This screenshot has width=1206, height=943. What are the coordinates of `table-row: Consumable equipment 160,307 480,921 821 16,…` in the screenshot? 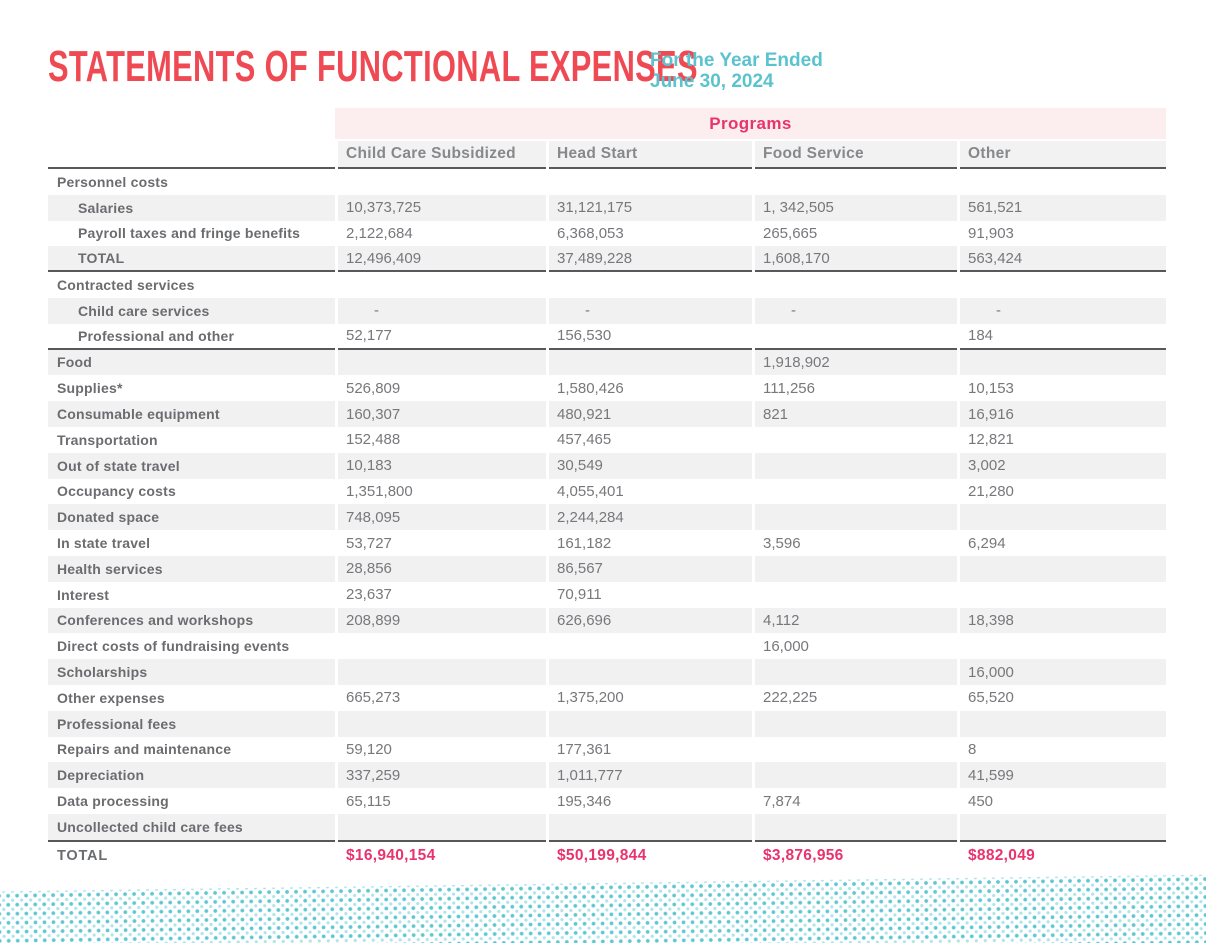 It's located at (607, 414).